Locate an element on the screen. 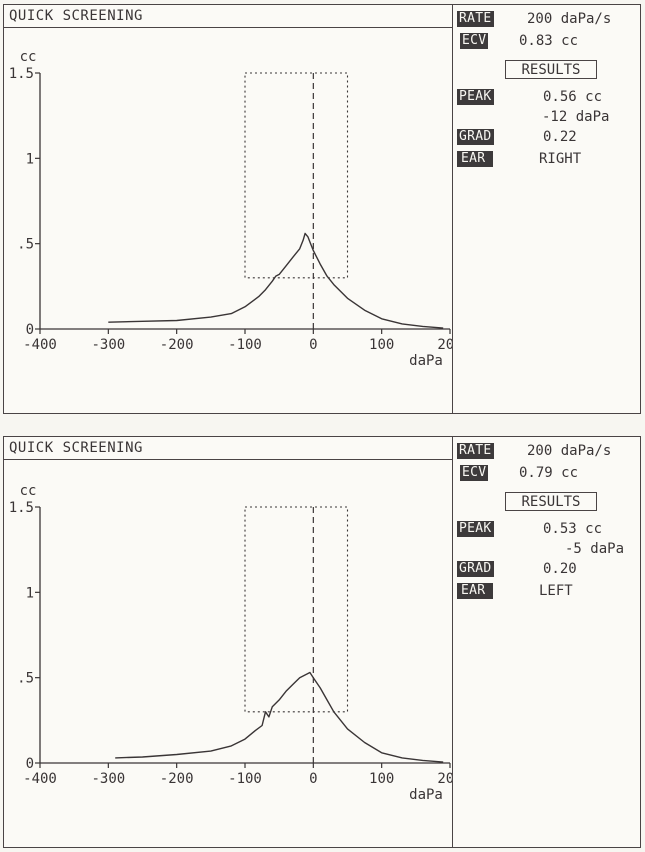 Image resolution: width=645 pixels, height=852 pixels. peak-row: PEAK 0.56 cc is located at coordinates (529, 97).